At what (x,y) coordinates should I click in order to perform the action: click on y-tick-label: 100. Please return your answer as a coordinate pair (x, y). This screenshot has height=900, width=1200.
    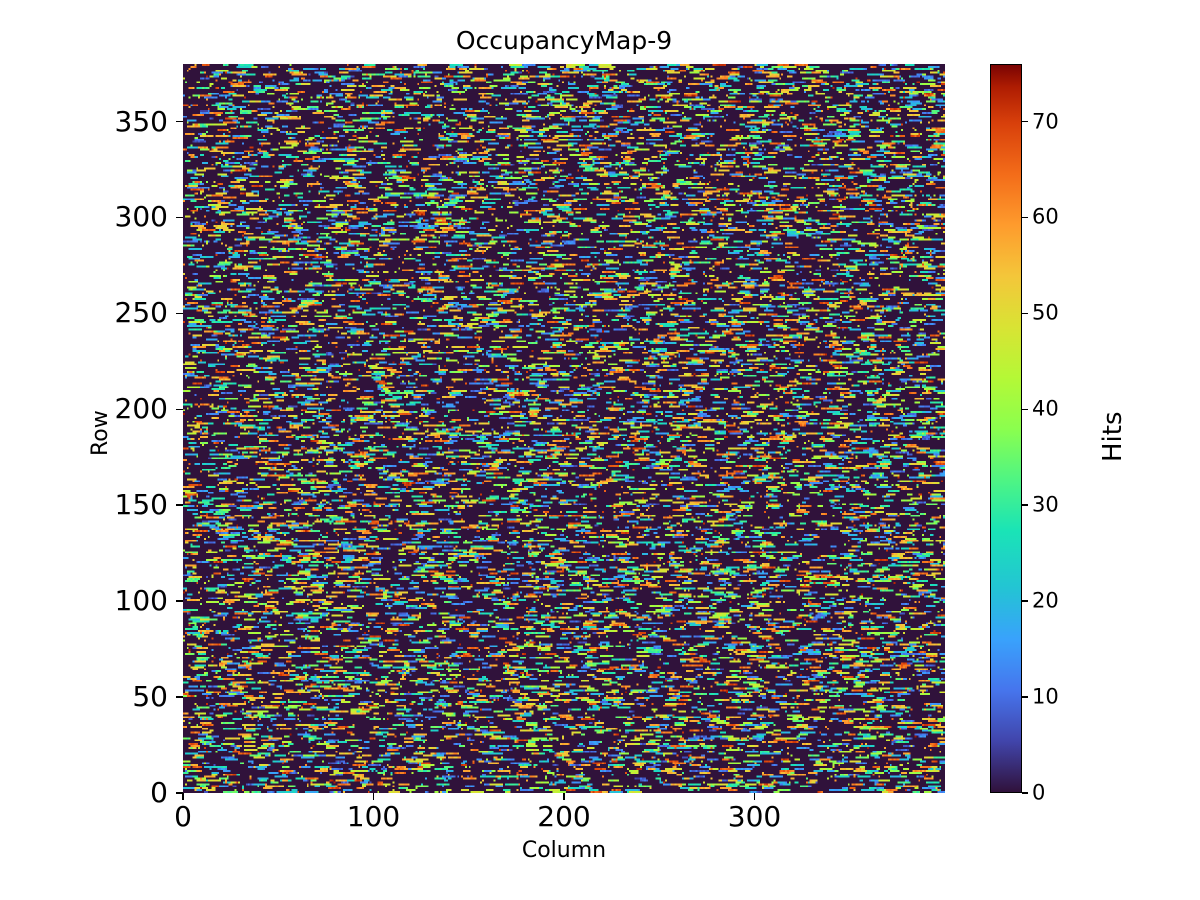
    Looking at the image, I should click on (141, 601).